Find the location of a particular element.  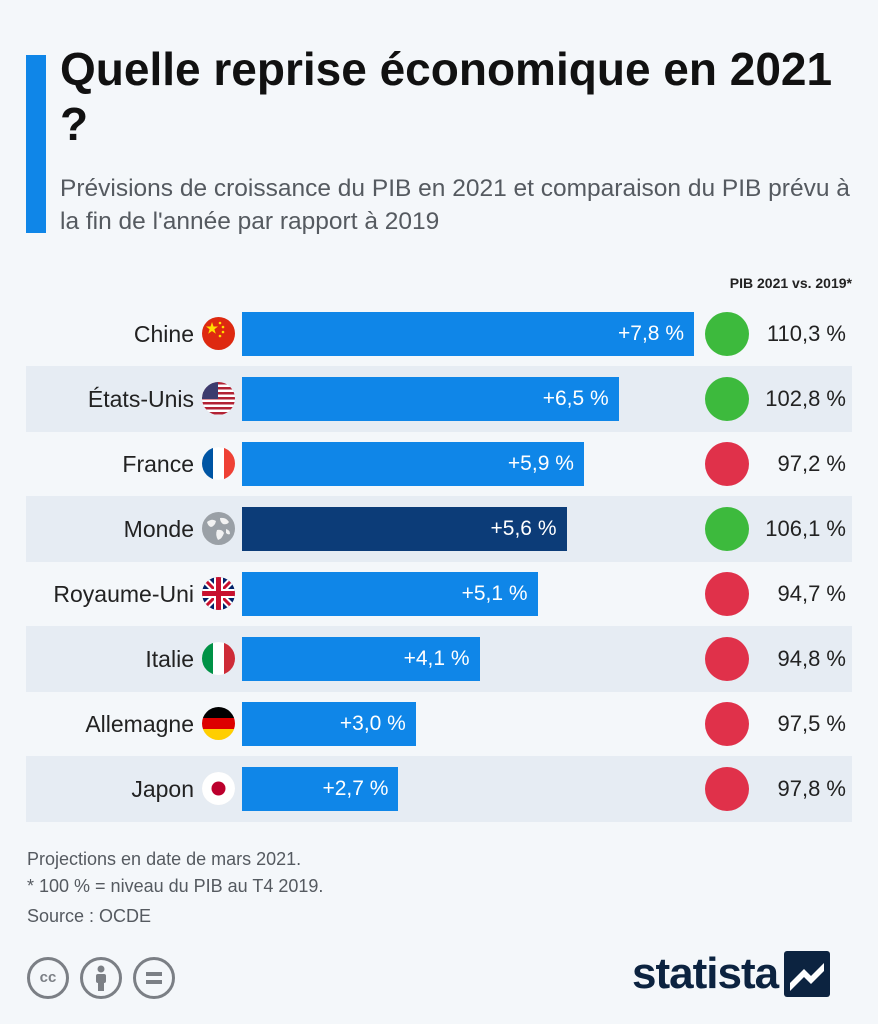

baseline-note: * 100 % = niveau du PIB au T4 2019. is located at coordinates (175, 886).